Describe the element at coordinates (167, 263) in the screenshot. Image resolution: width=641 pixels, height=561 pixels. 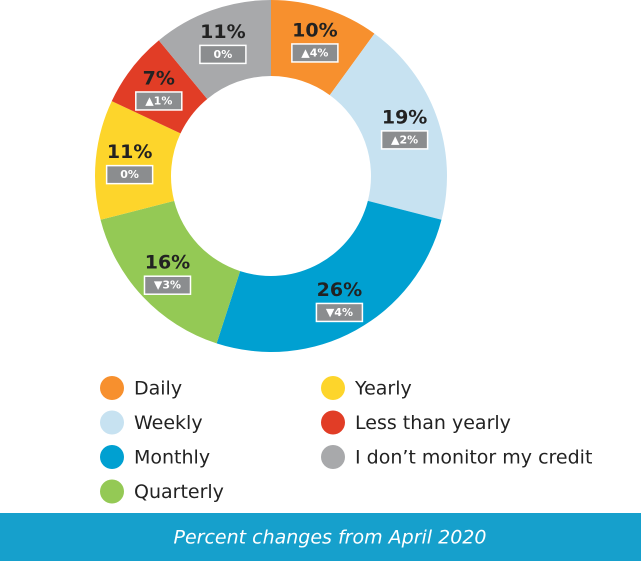
I see `slice-label: 16%` at that location.